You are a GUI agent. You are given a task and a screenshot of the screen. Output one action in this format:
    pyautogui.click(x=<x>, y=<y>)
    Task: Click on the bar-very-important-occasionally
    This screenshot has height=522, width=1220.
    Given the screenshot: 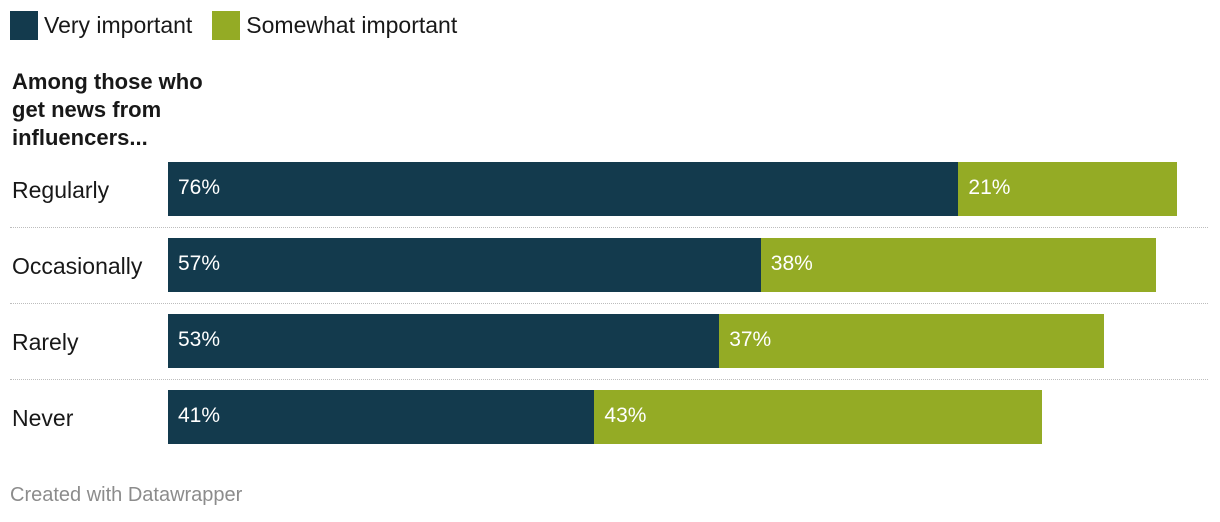 What is the action you would take?
    pyautogui.click(x=464, y=265)
    